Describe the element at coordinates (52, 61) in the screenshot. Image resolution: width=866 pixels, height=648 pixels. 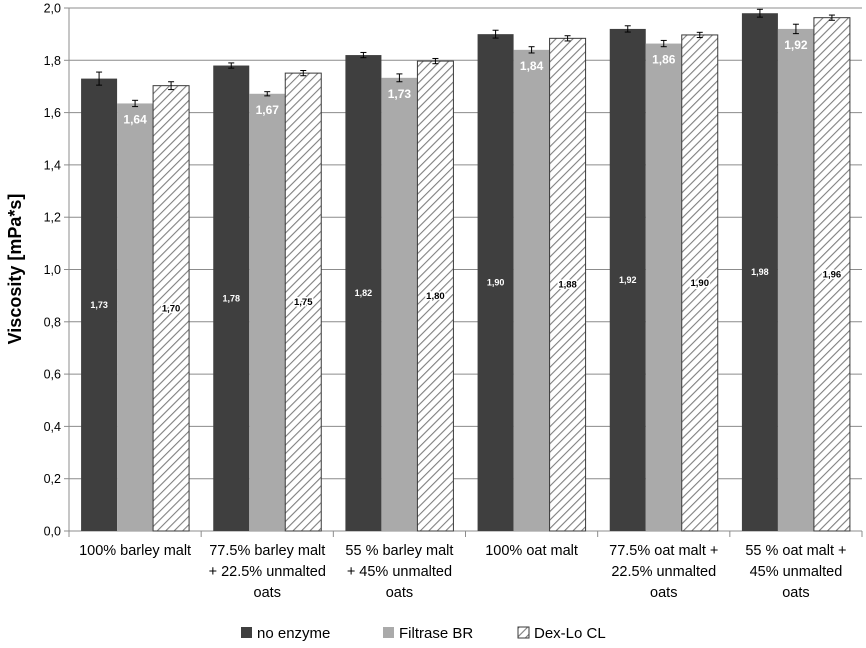
I see `y-tick-label: 1,8` at that location.